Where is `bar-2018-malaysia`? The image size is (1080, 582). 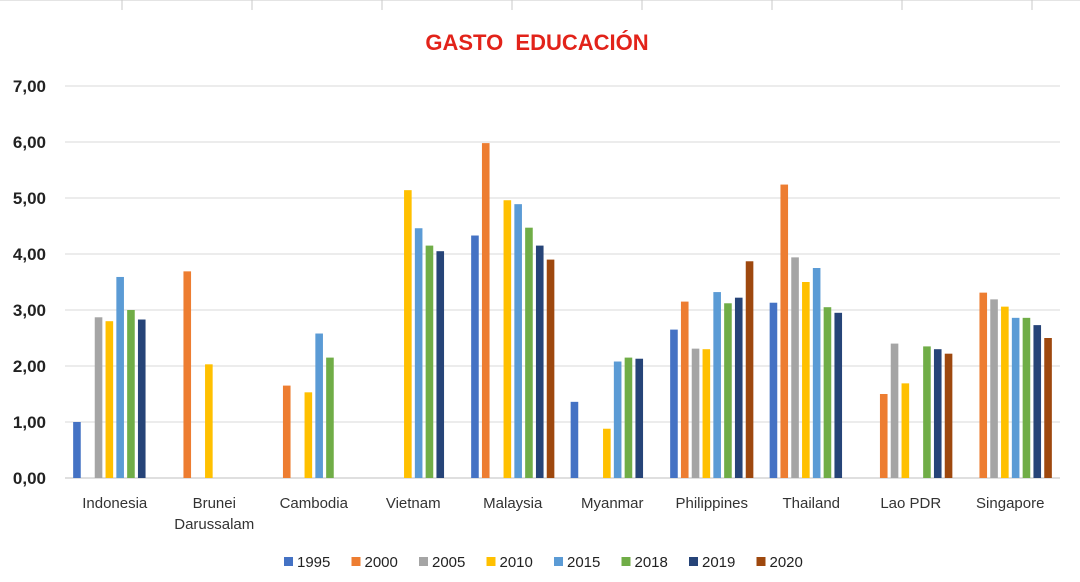 bar-2018-malaysia is located at coordinates (529, 352).